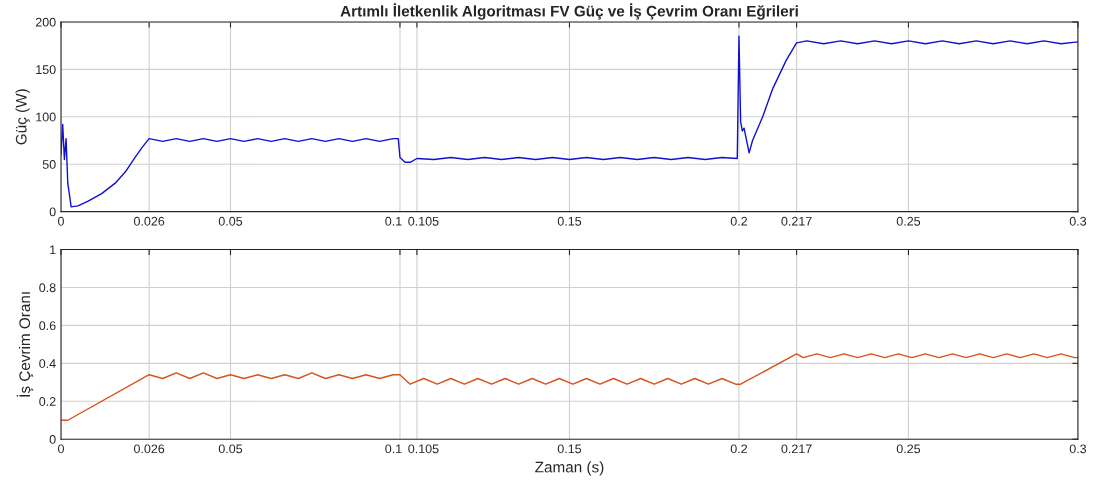 This screenshot has width=1109, height=488. What do you see at coordinates (49, 164) in the screenshot?
I see `y-tick-label: 50` at bounding box center [49, 164].